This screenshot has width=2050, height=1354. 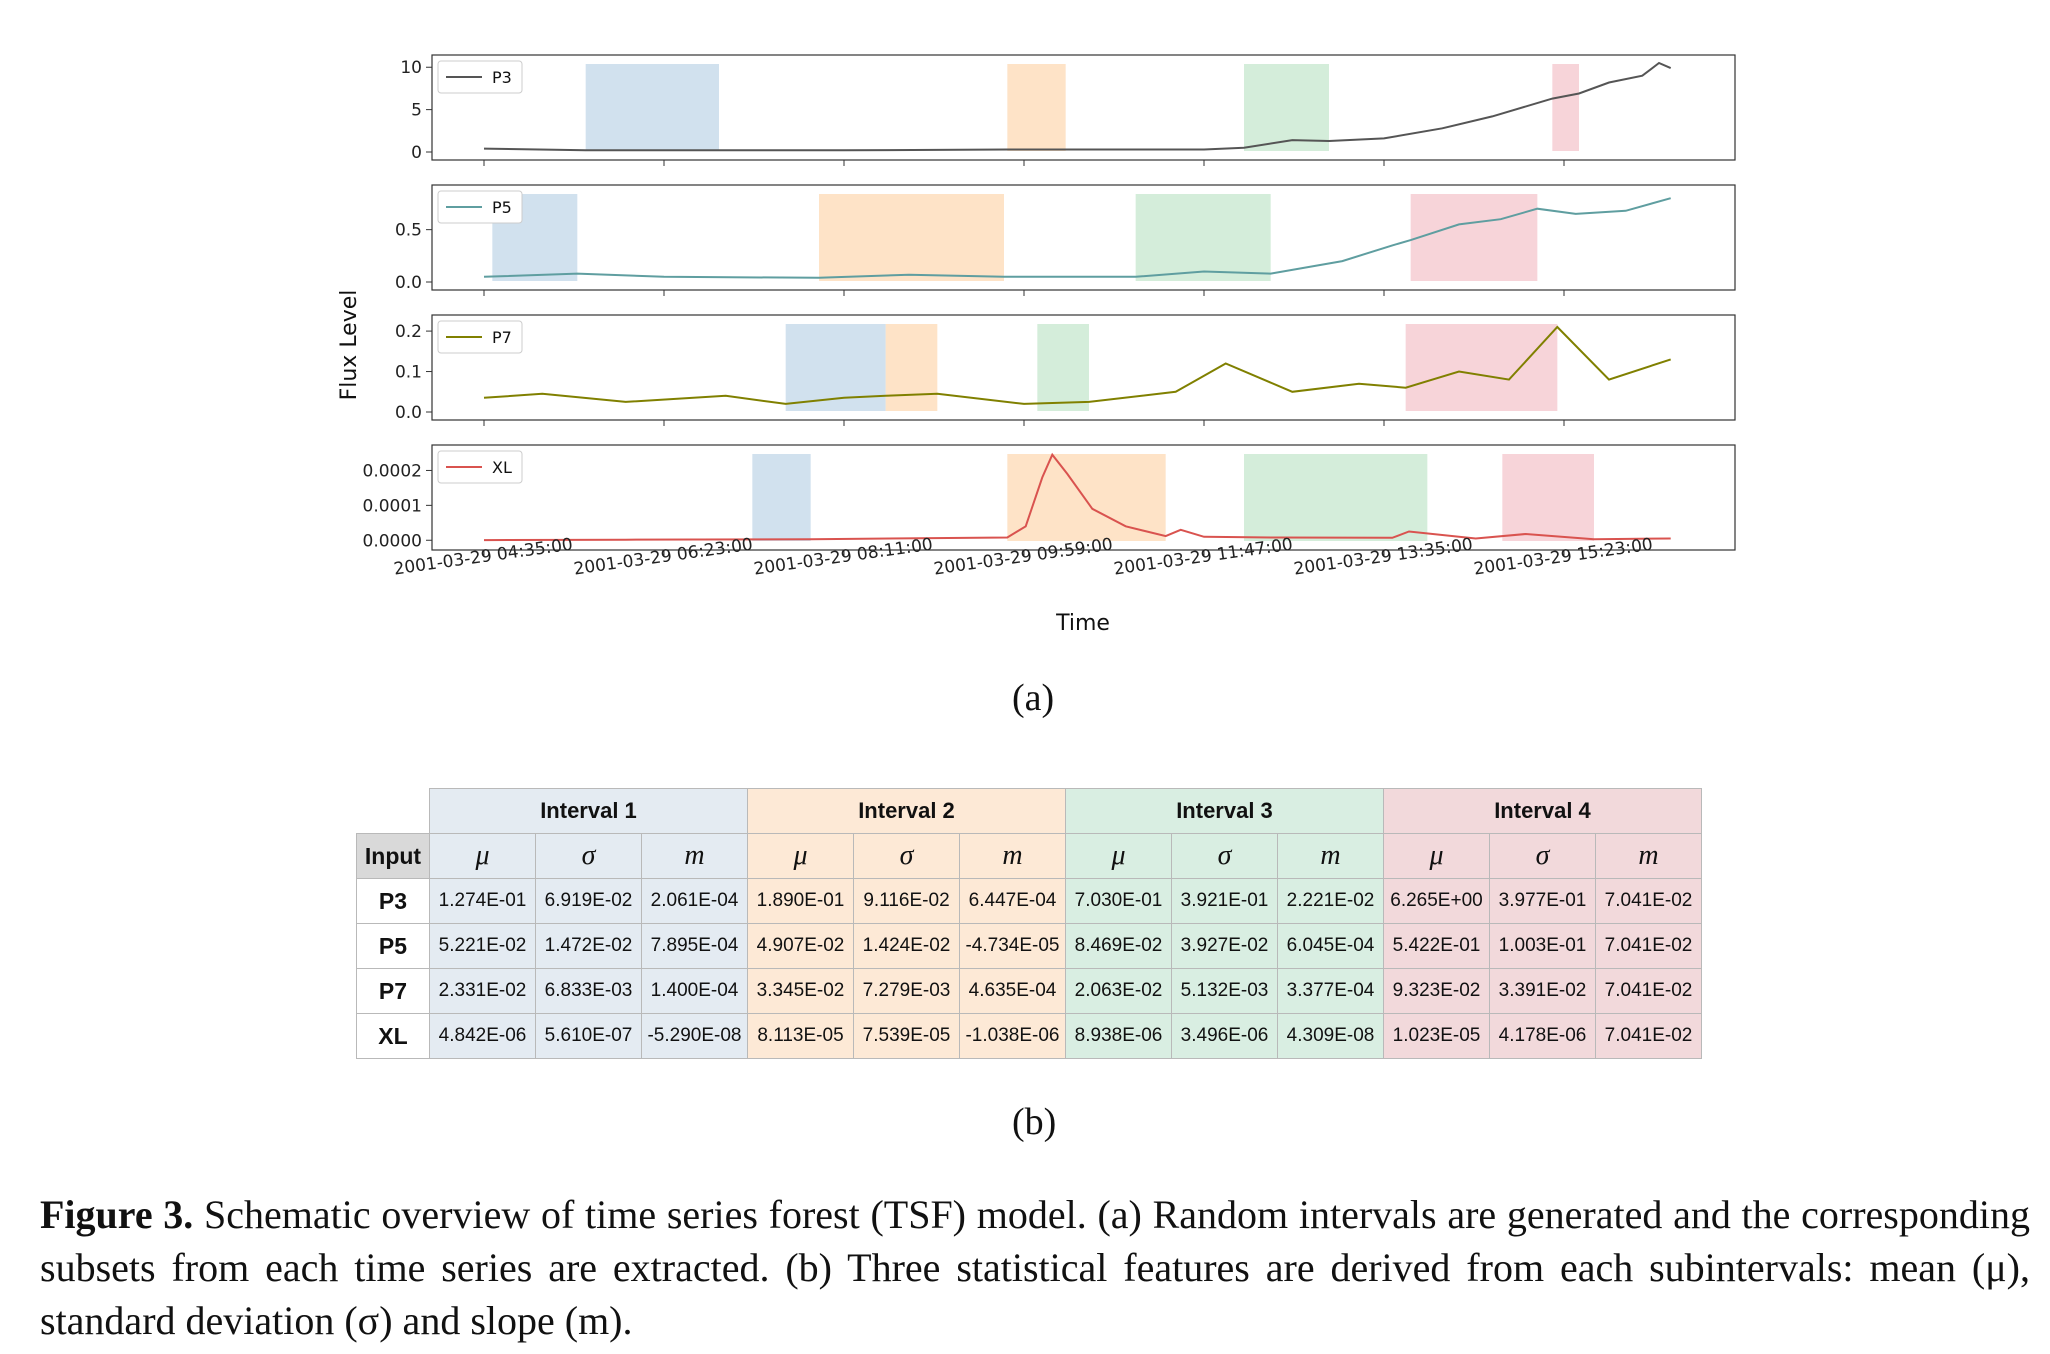 What do you see at coordinates (482, 991) in the screenshot?
I see `table-cell: 2.331E-02` at bounding box center [482, 991].